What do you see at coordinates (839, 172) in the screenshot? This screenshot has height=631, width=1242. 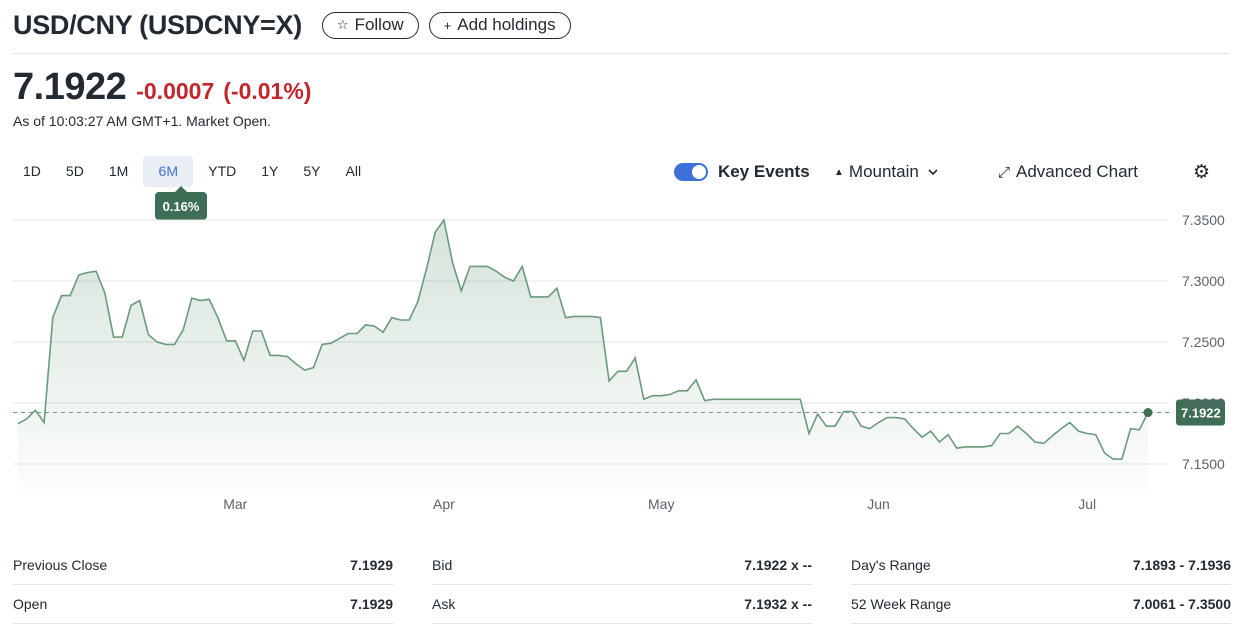 I see `mountain-icon: ▲` at bounding box center [839, 172].